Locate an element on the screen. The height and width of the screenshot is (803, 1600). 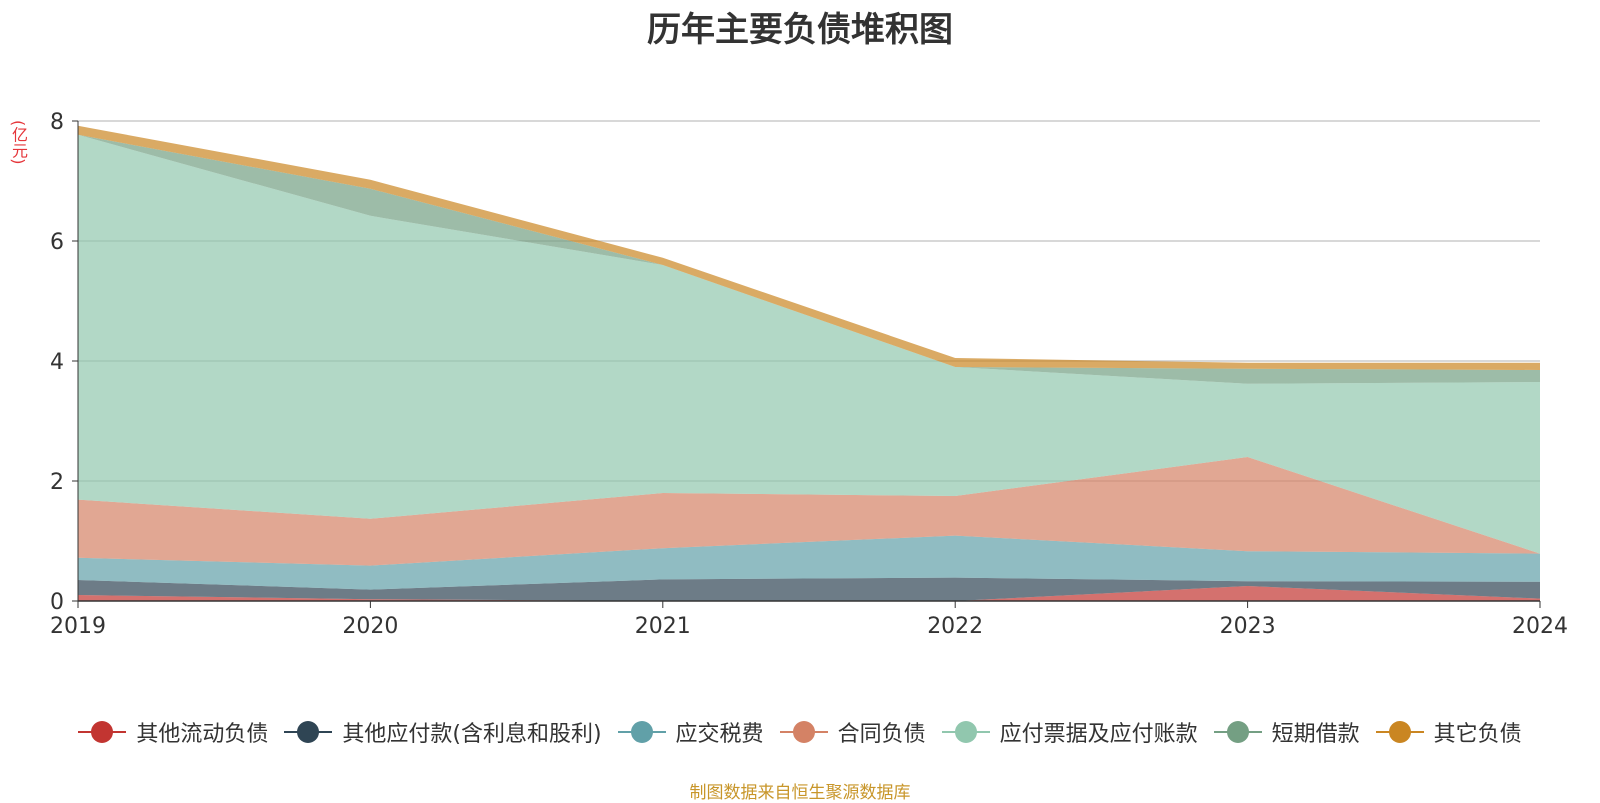
legend-label: 应付票据及应付账款 is located at coordinates (1098, 734).